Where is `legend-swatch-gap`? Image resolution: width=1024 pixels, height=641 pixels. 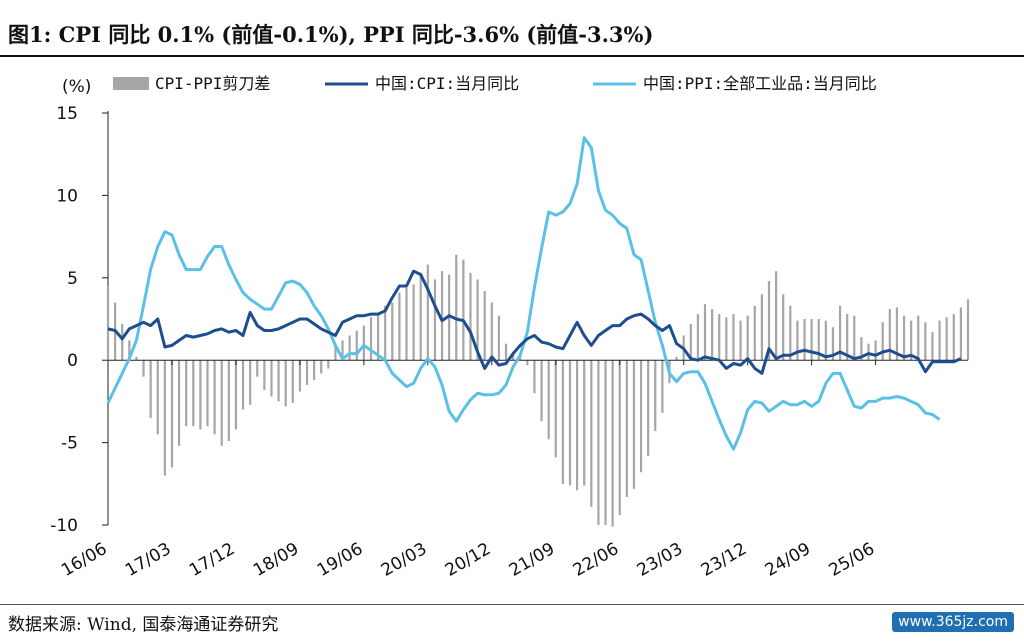 legend-swatch-gap is located at coordinates (131, 83).